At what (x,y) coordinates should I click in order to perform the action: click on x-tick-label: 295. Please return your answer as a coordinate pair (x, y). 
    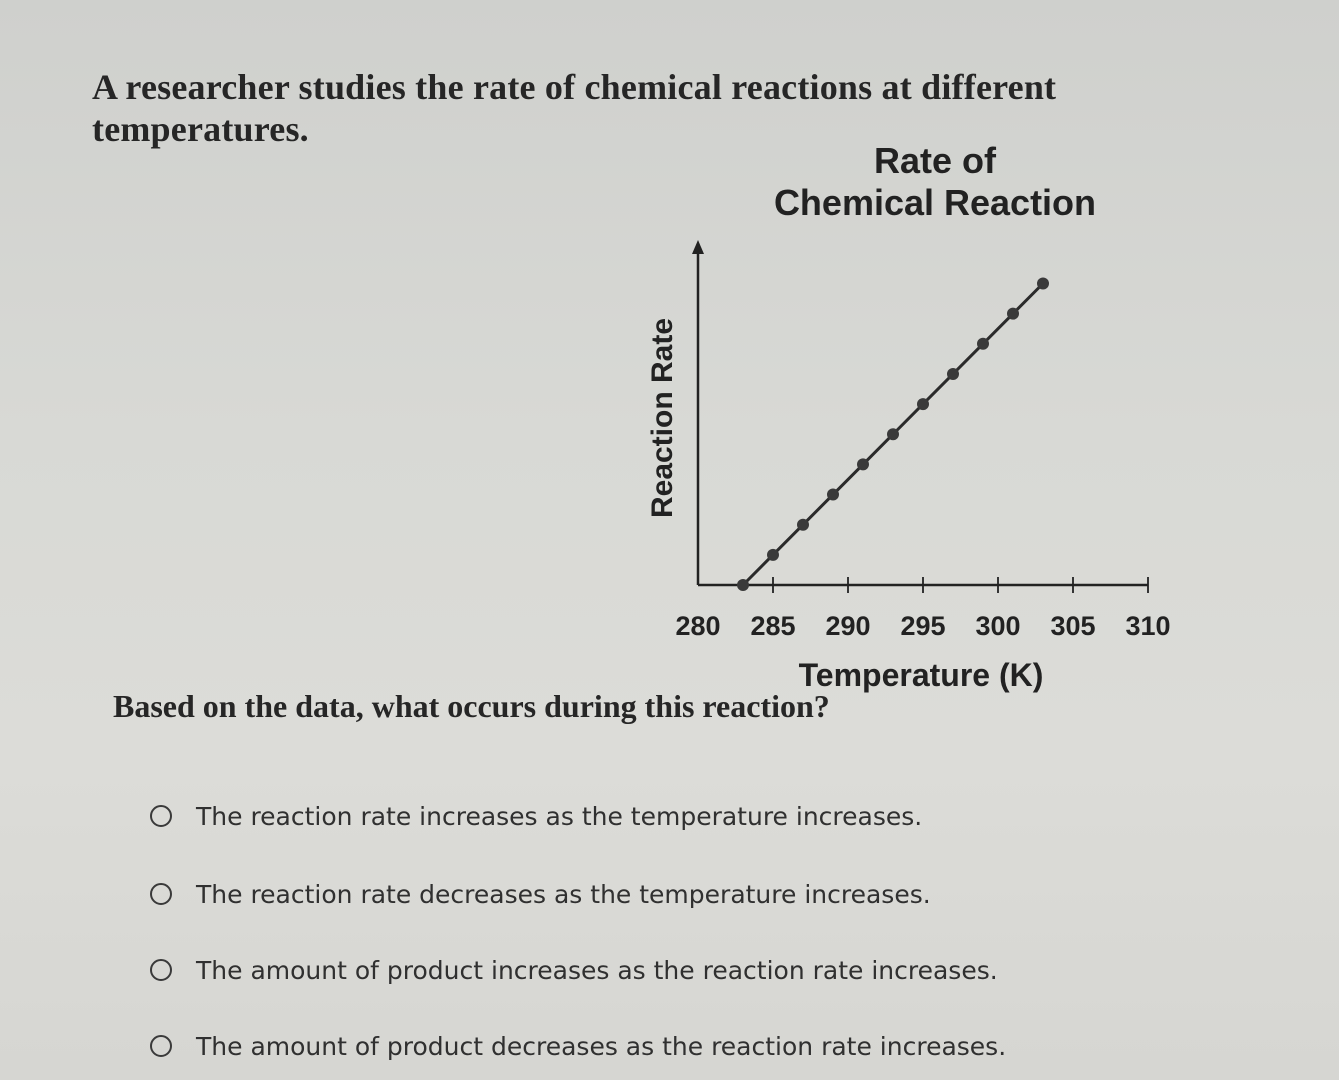
    Looking at the image, I should click on (922, 626).